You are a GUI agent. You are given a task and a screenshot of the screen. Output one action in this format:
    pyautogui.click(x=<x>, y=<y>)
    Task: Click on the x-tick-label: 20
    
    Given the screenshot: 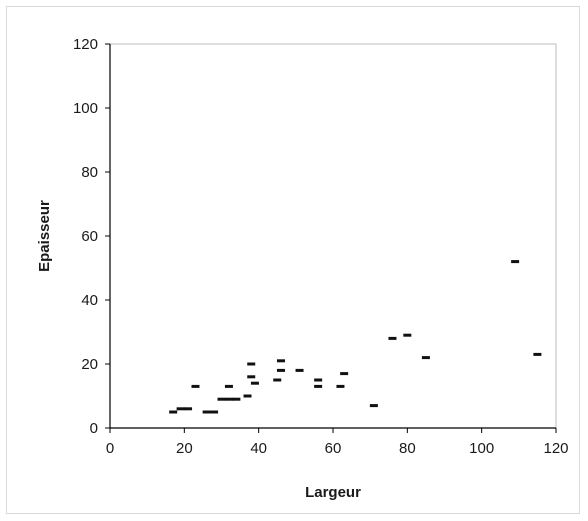 What is the action you would take?
    pyautogui.click(x=184, y=448)
    